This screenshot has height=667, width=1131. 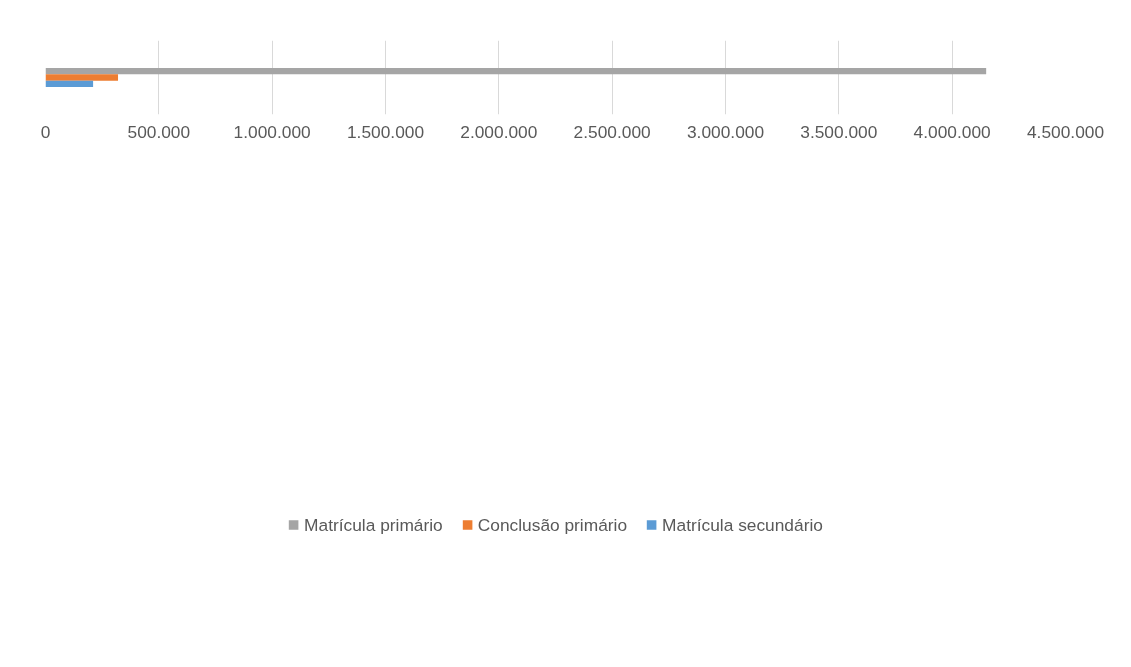 I want to click on legend-label: Matrícula secundário, so click(x=742, y=525).